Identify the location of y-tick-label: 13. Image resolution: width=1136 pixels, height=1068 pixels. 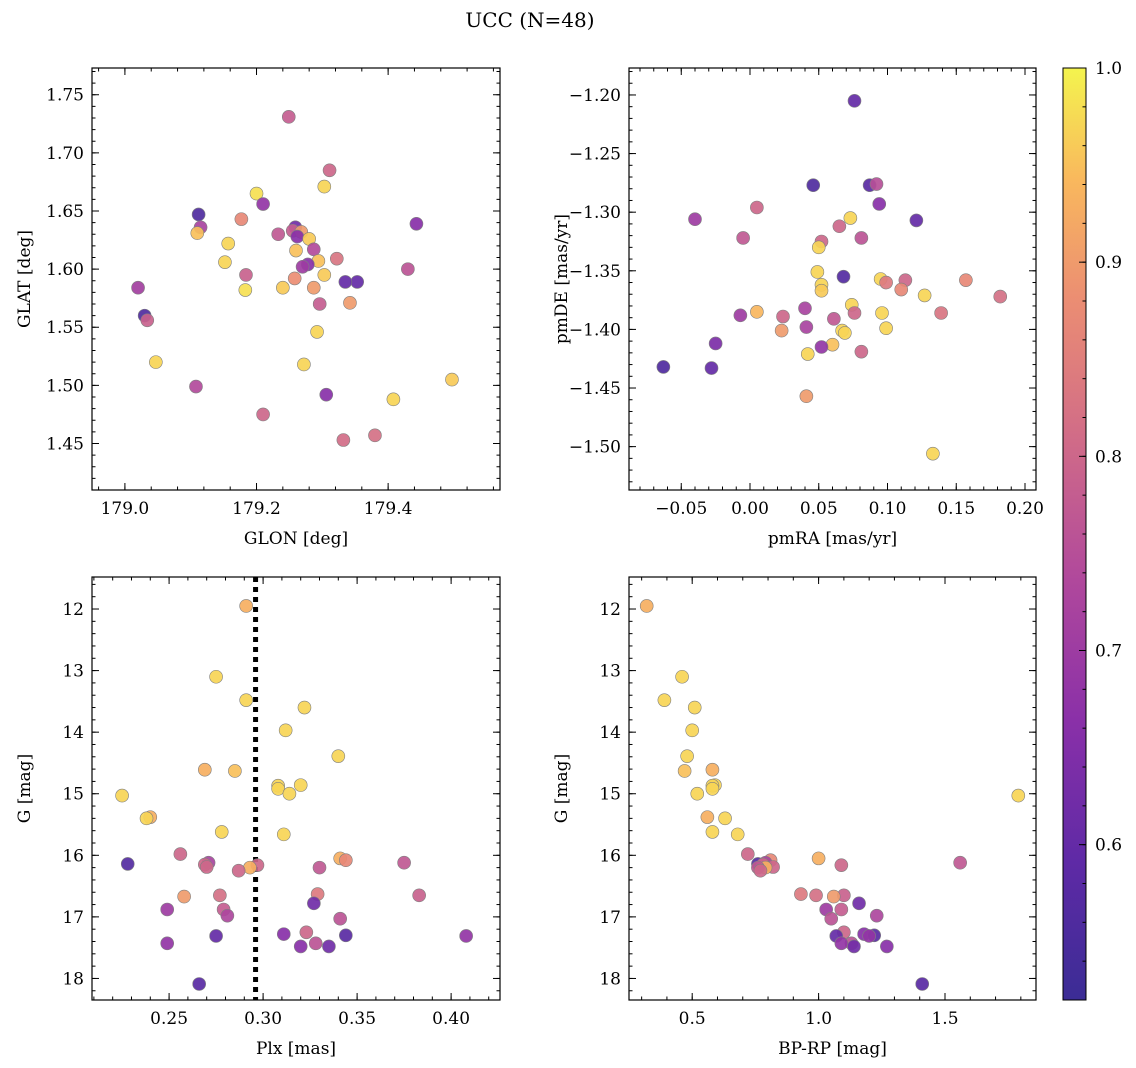
(610, 672).